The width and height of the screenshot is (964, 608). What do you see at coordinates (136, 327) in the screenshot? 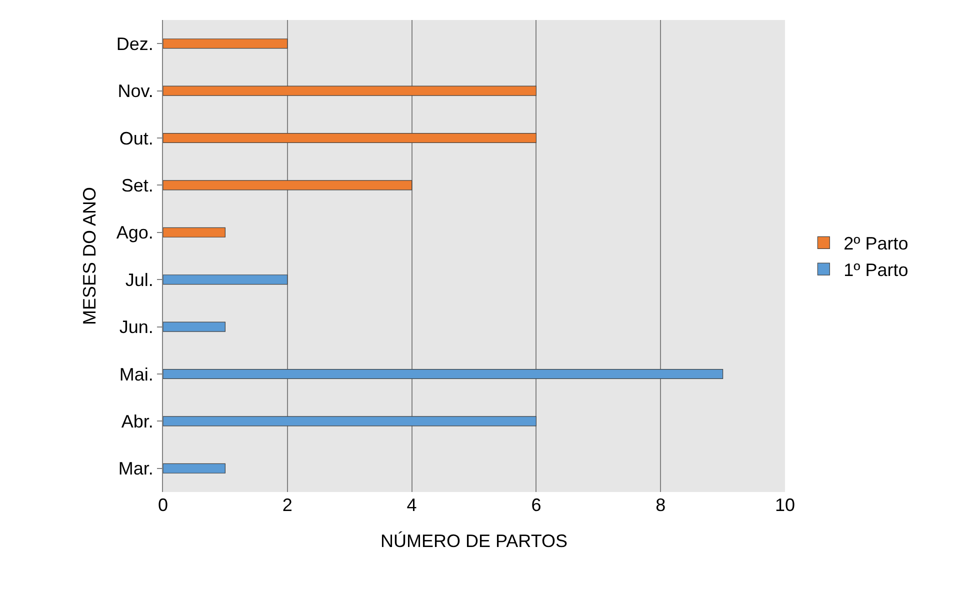
I see `y-tick-label: Jun.` at bounding box center [136, 327].